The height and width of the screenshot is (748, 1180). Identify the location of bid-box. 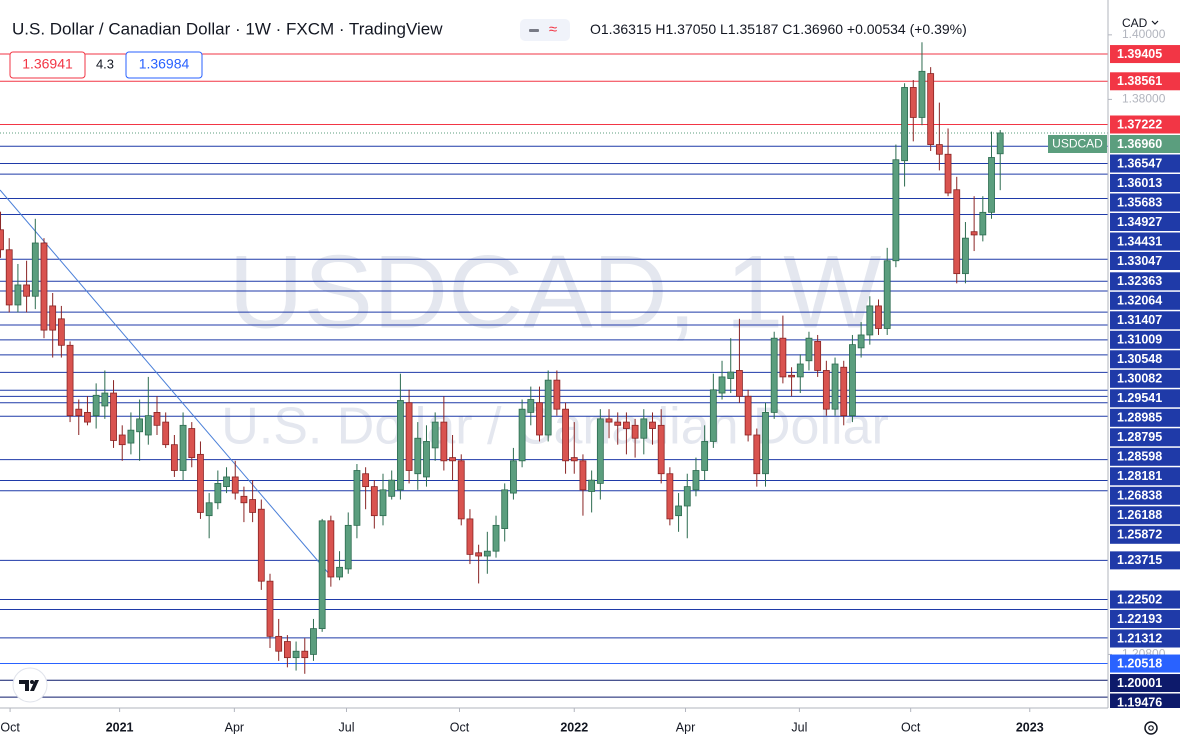
(47, 65).